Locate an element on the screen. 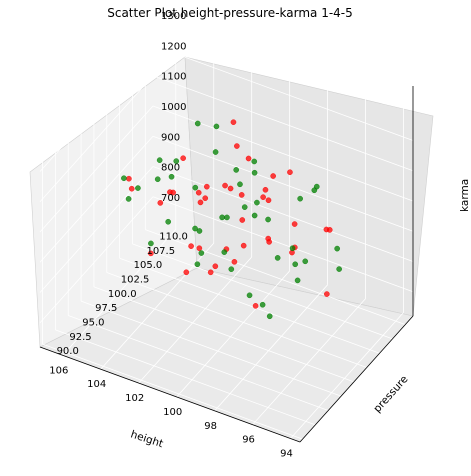 The width and height of the screenshot is (471, 476). y-tick-label: 95.0 is located at coordinates (93, 323).